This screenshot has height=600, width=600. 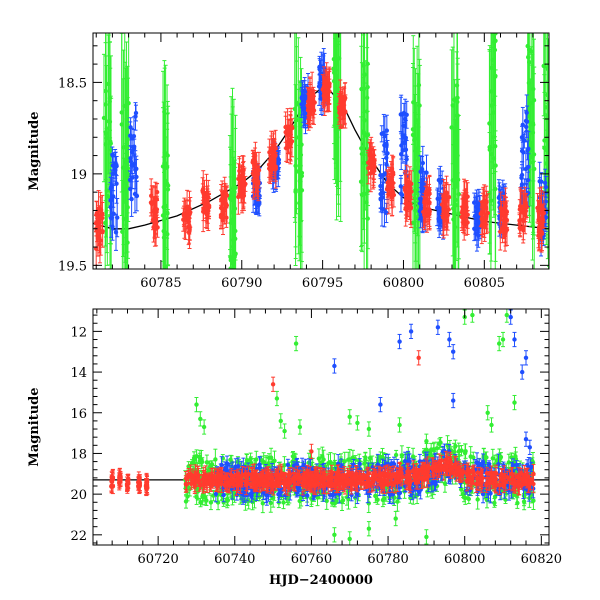 I want to click on top-y-tick-label: 19.5, so click(x=72, y=266).